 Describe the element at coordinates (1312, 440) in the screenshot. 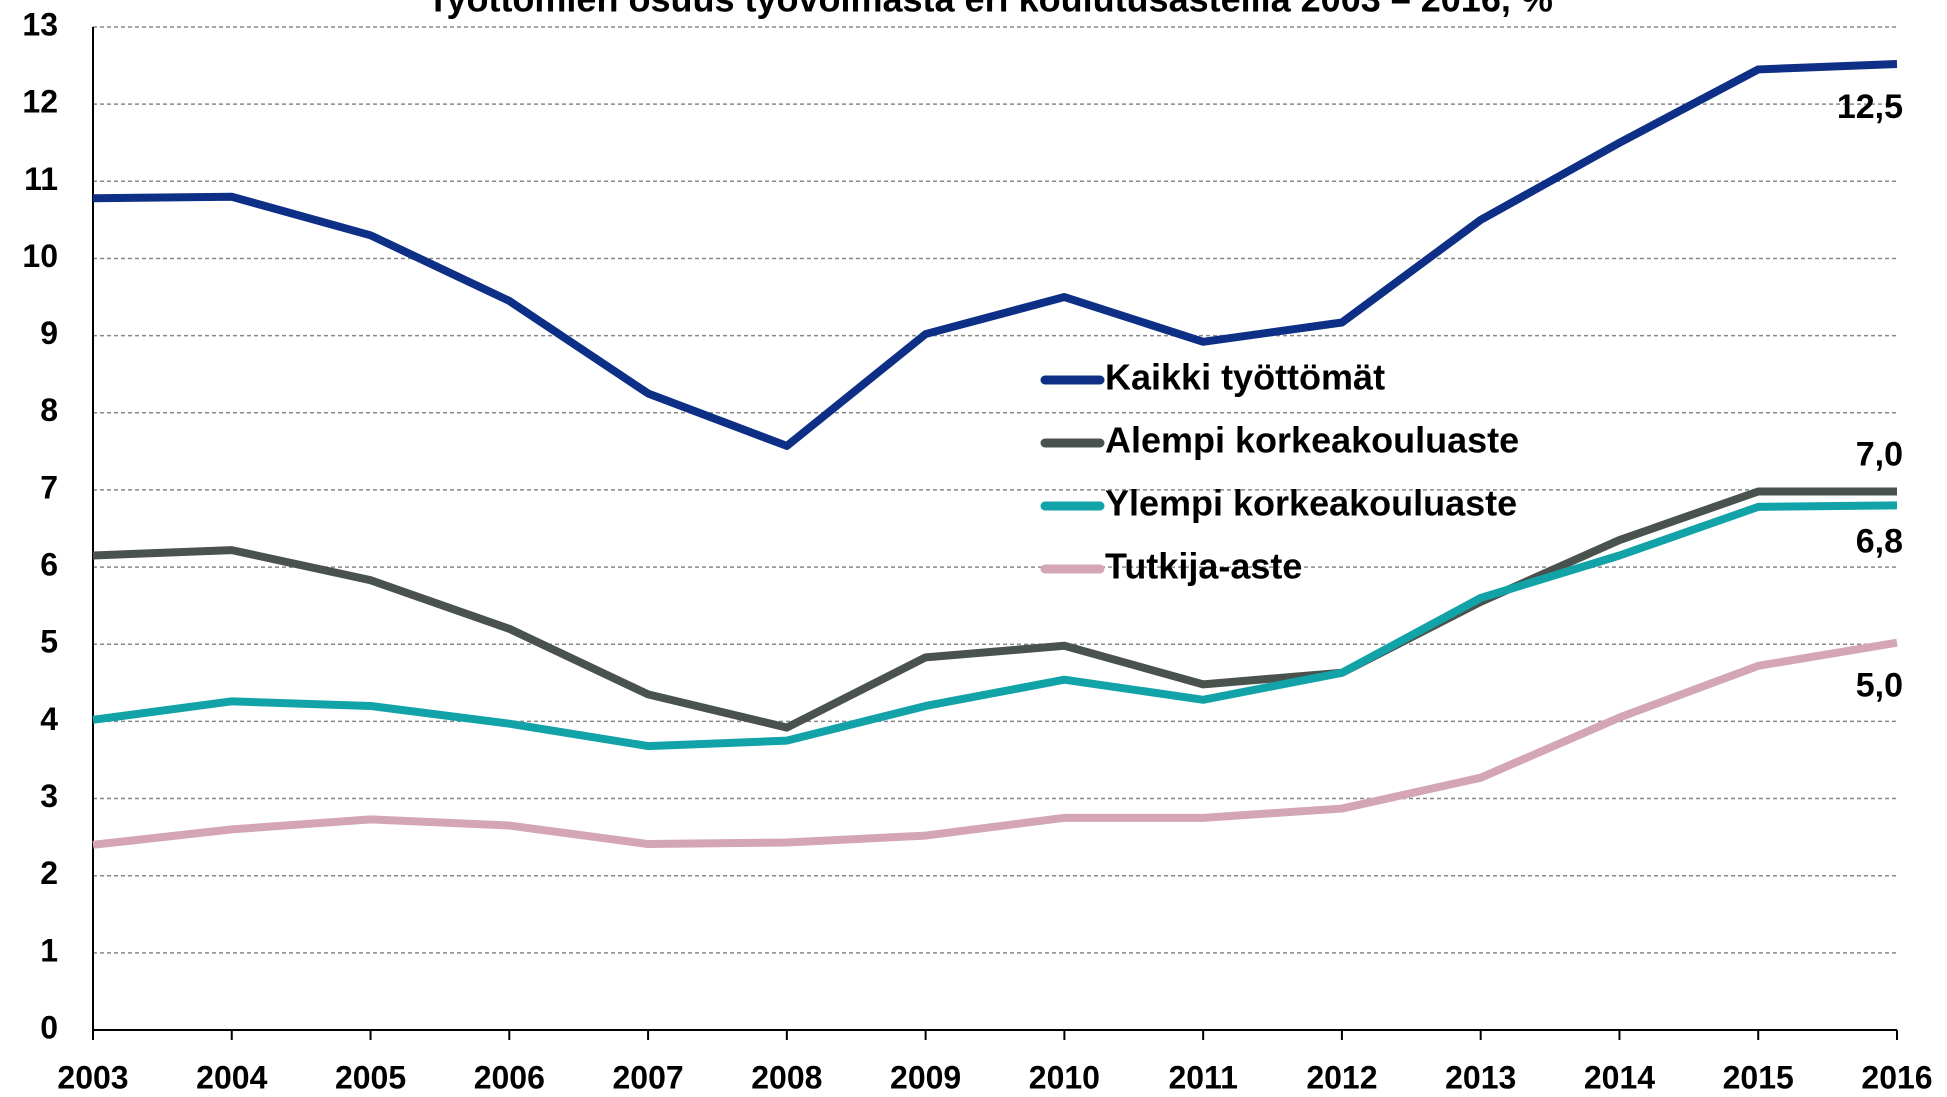

I see `legend-label: Alempi korkeakouluaste` at that location.